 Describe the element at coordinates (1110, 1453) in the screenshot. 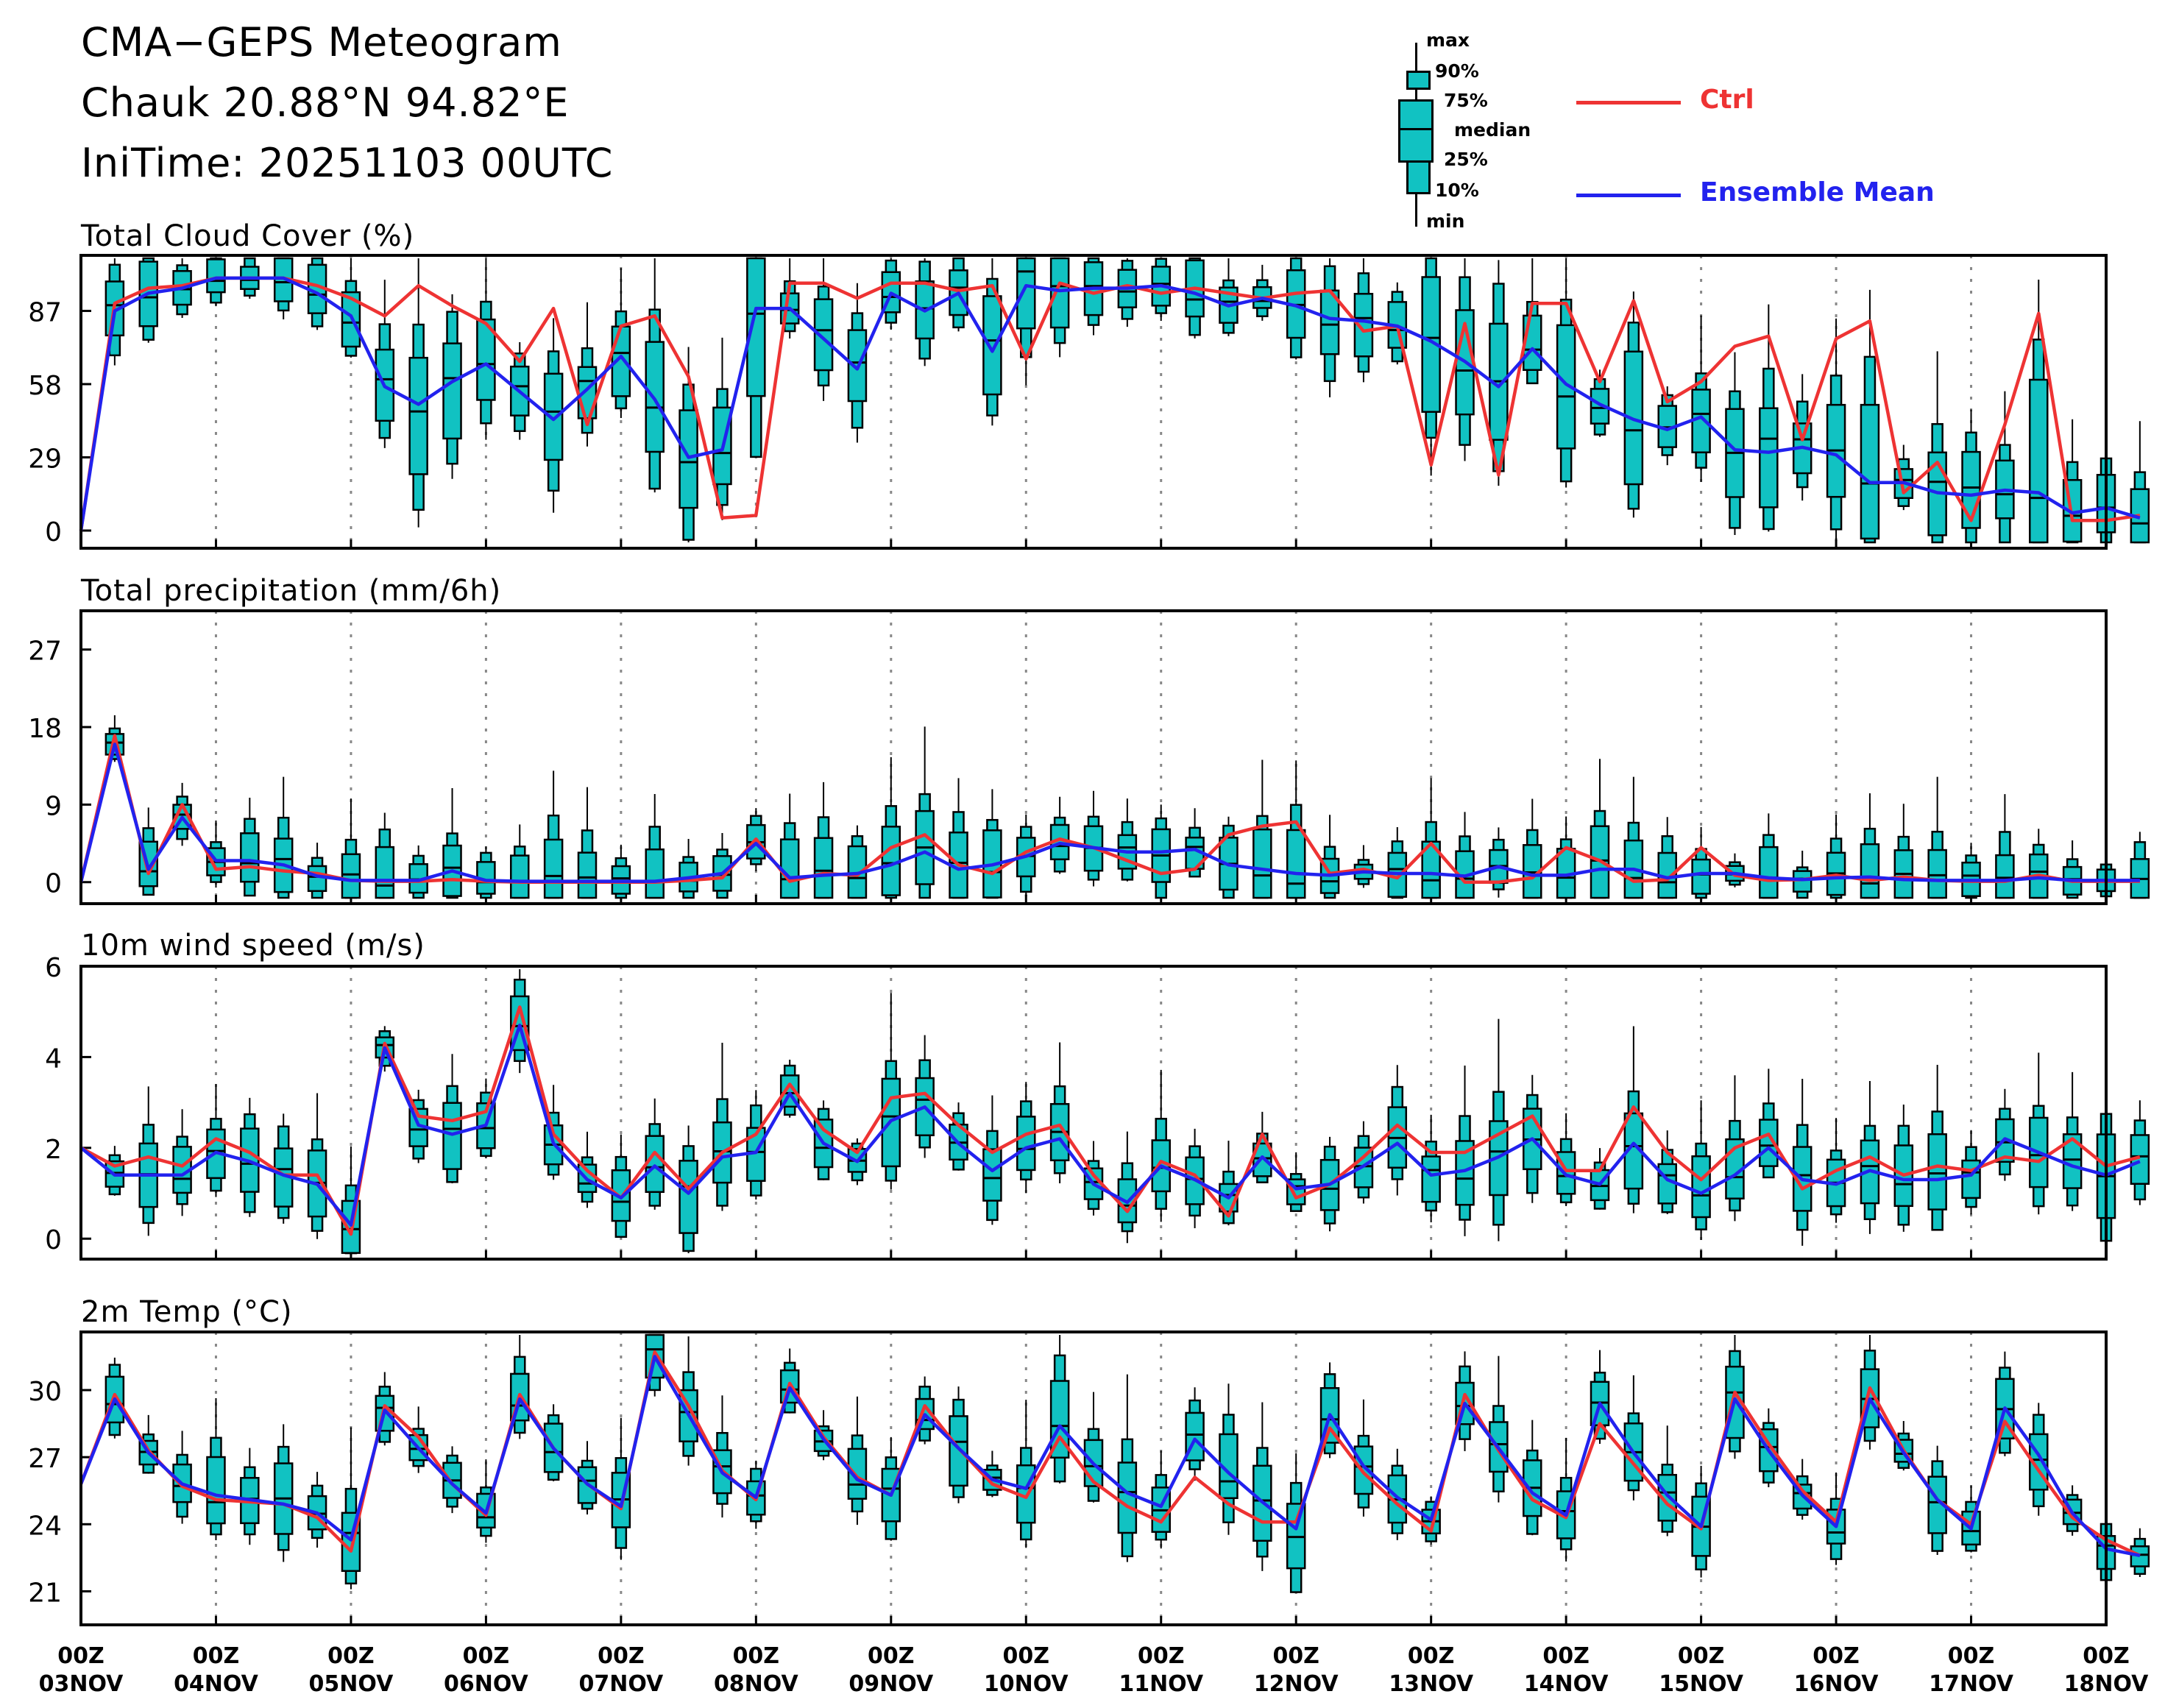

I see `ctrl-series-line` at that location.